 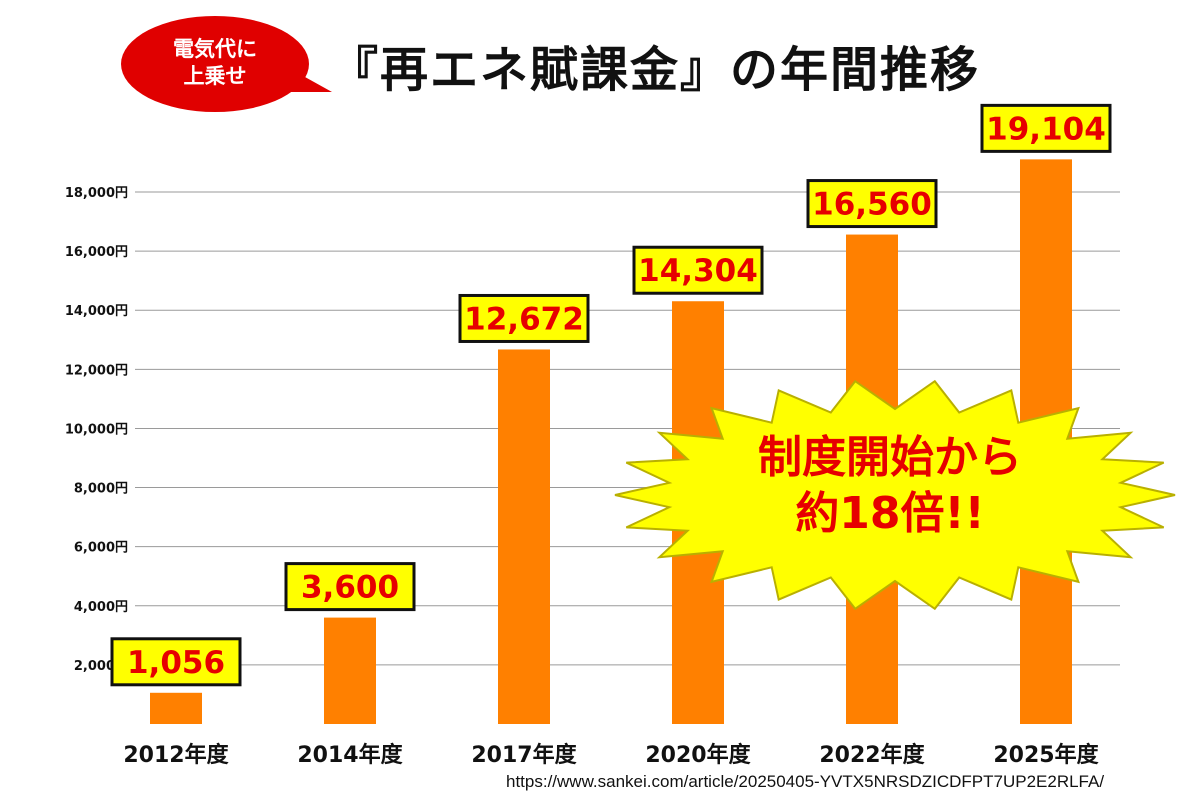 I want to click on data-label: 14,304, so click(x=698, y=271).